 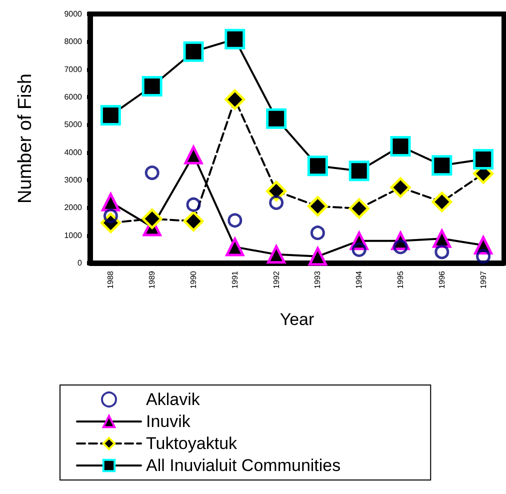 I want to click on x-tick-label: 1997, so click(x=483, y=279).